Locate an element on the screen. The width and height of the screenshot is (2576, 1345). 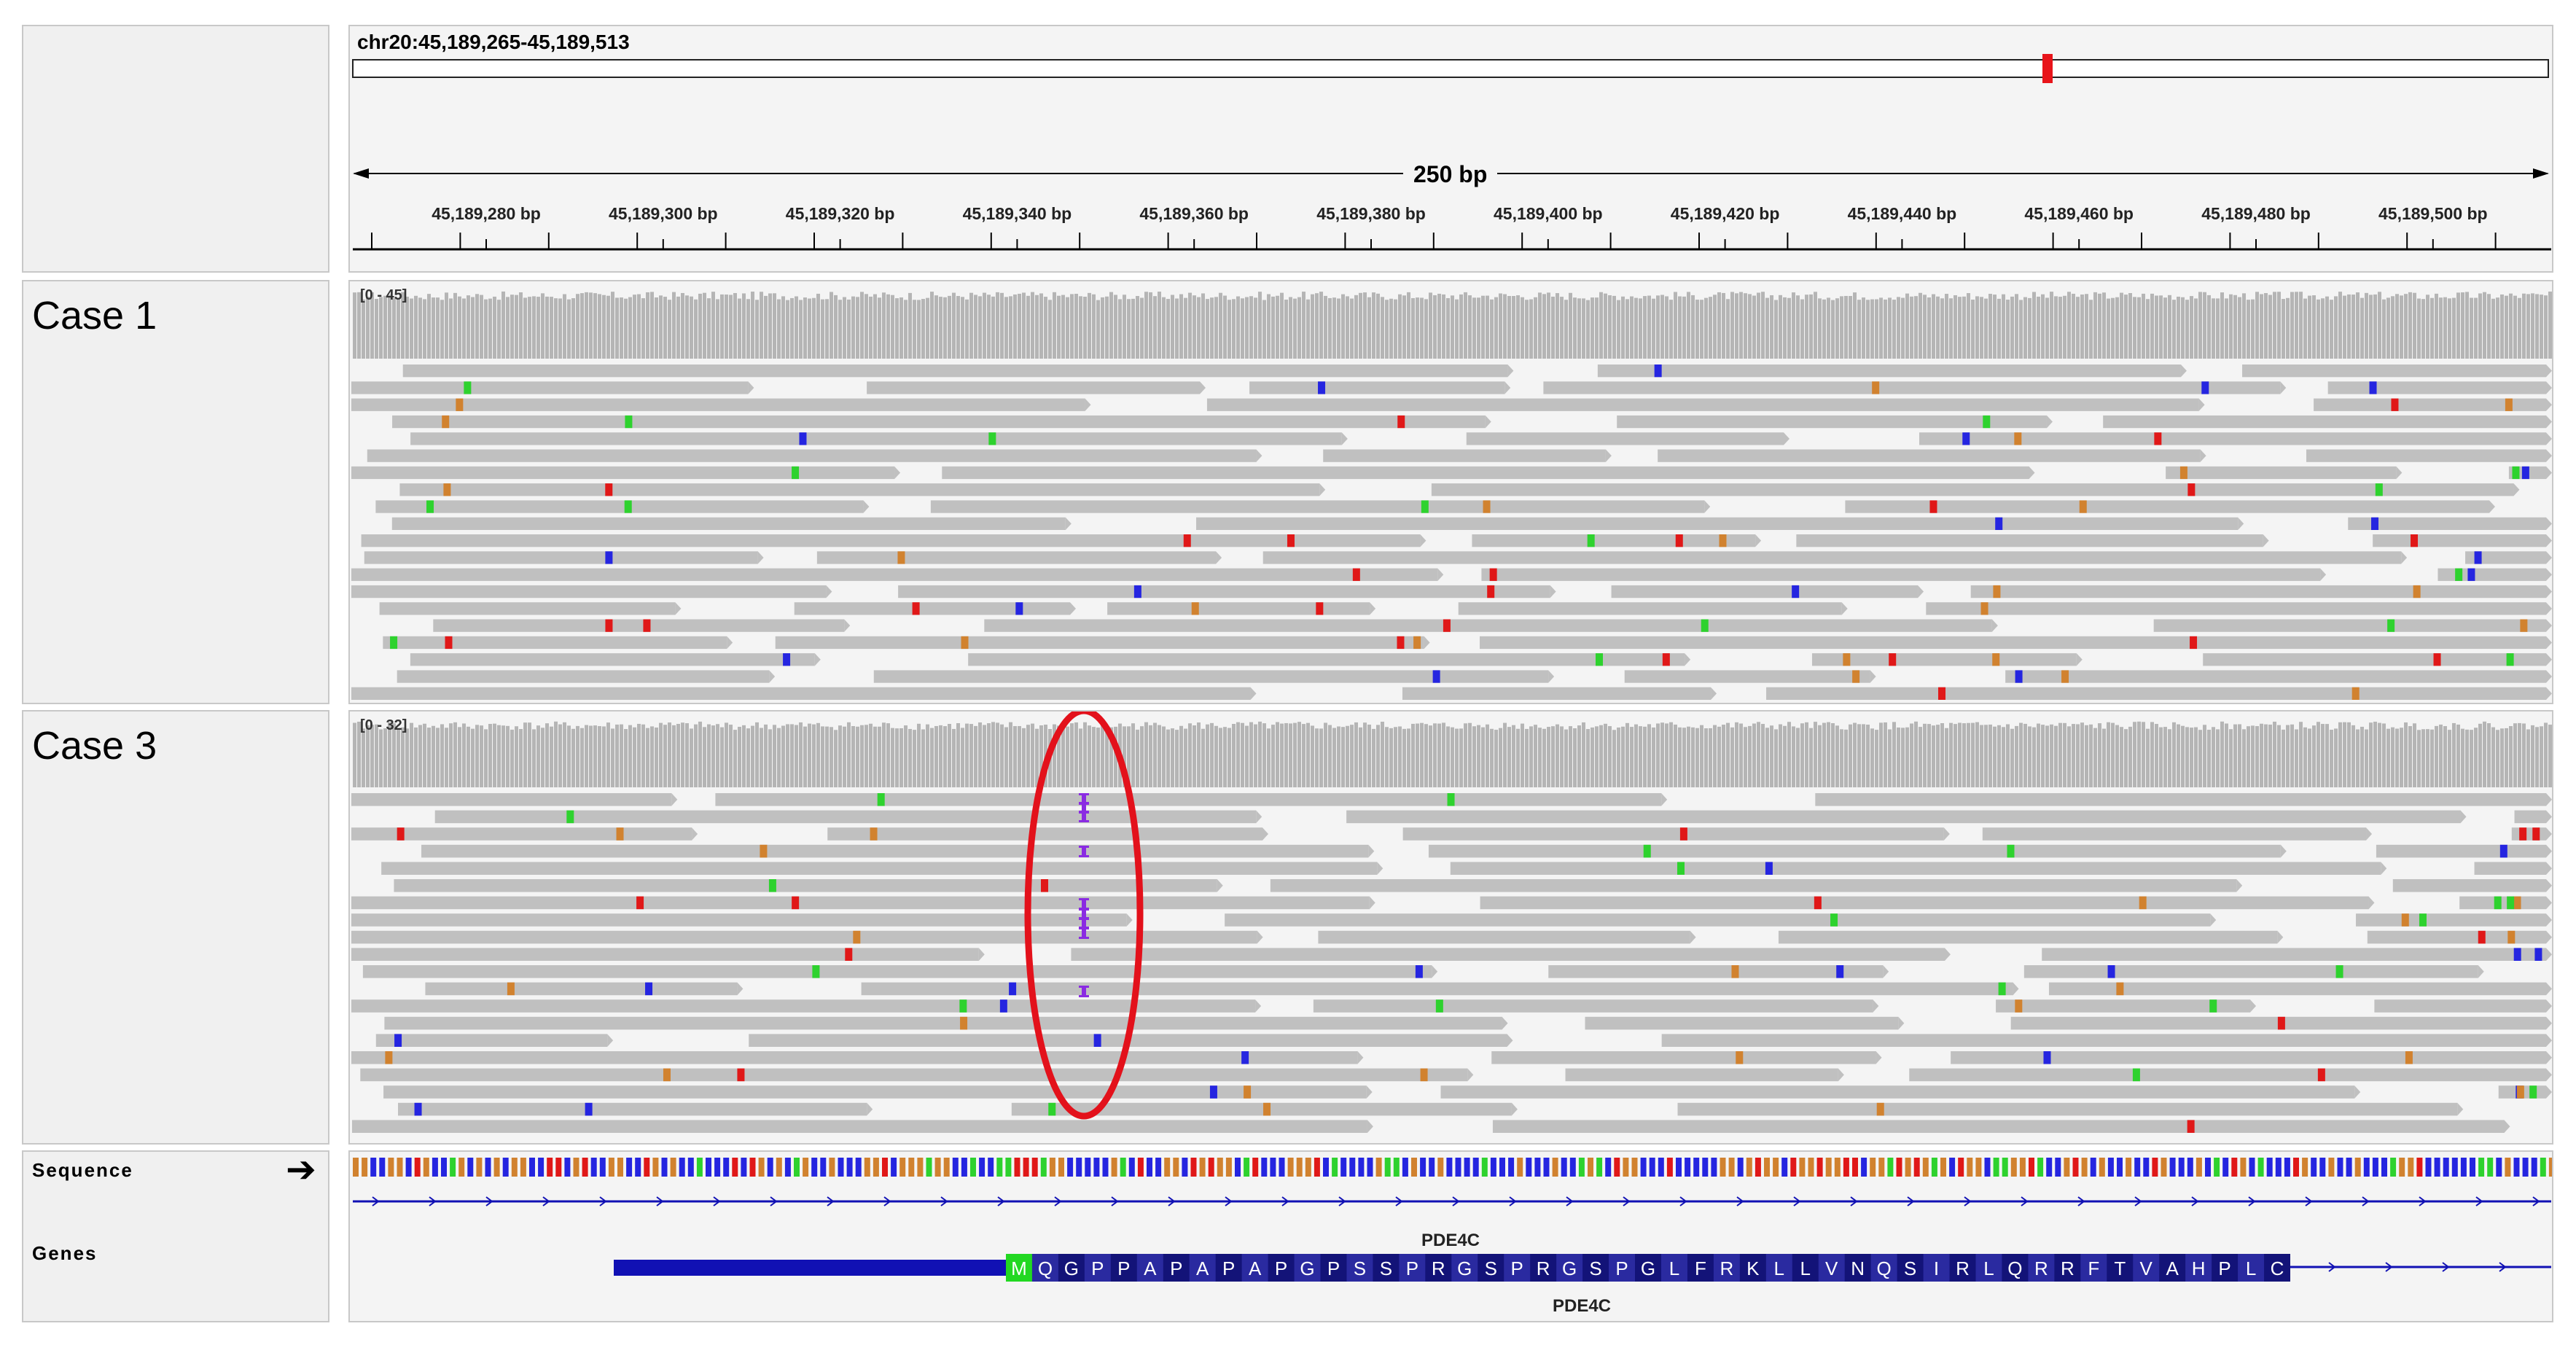
insertion-marker is located at coordinates (1084, 933).